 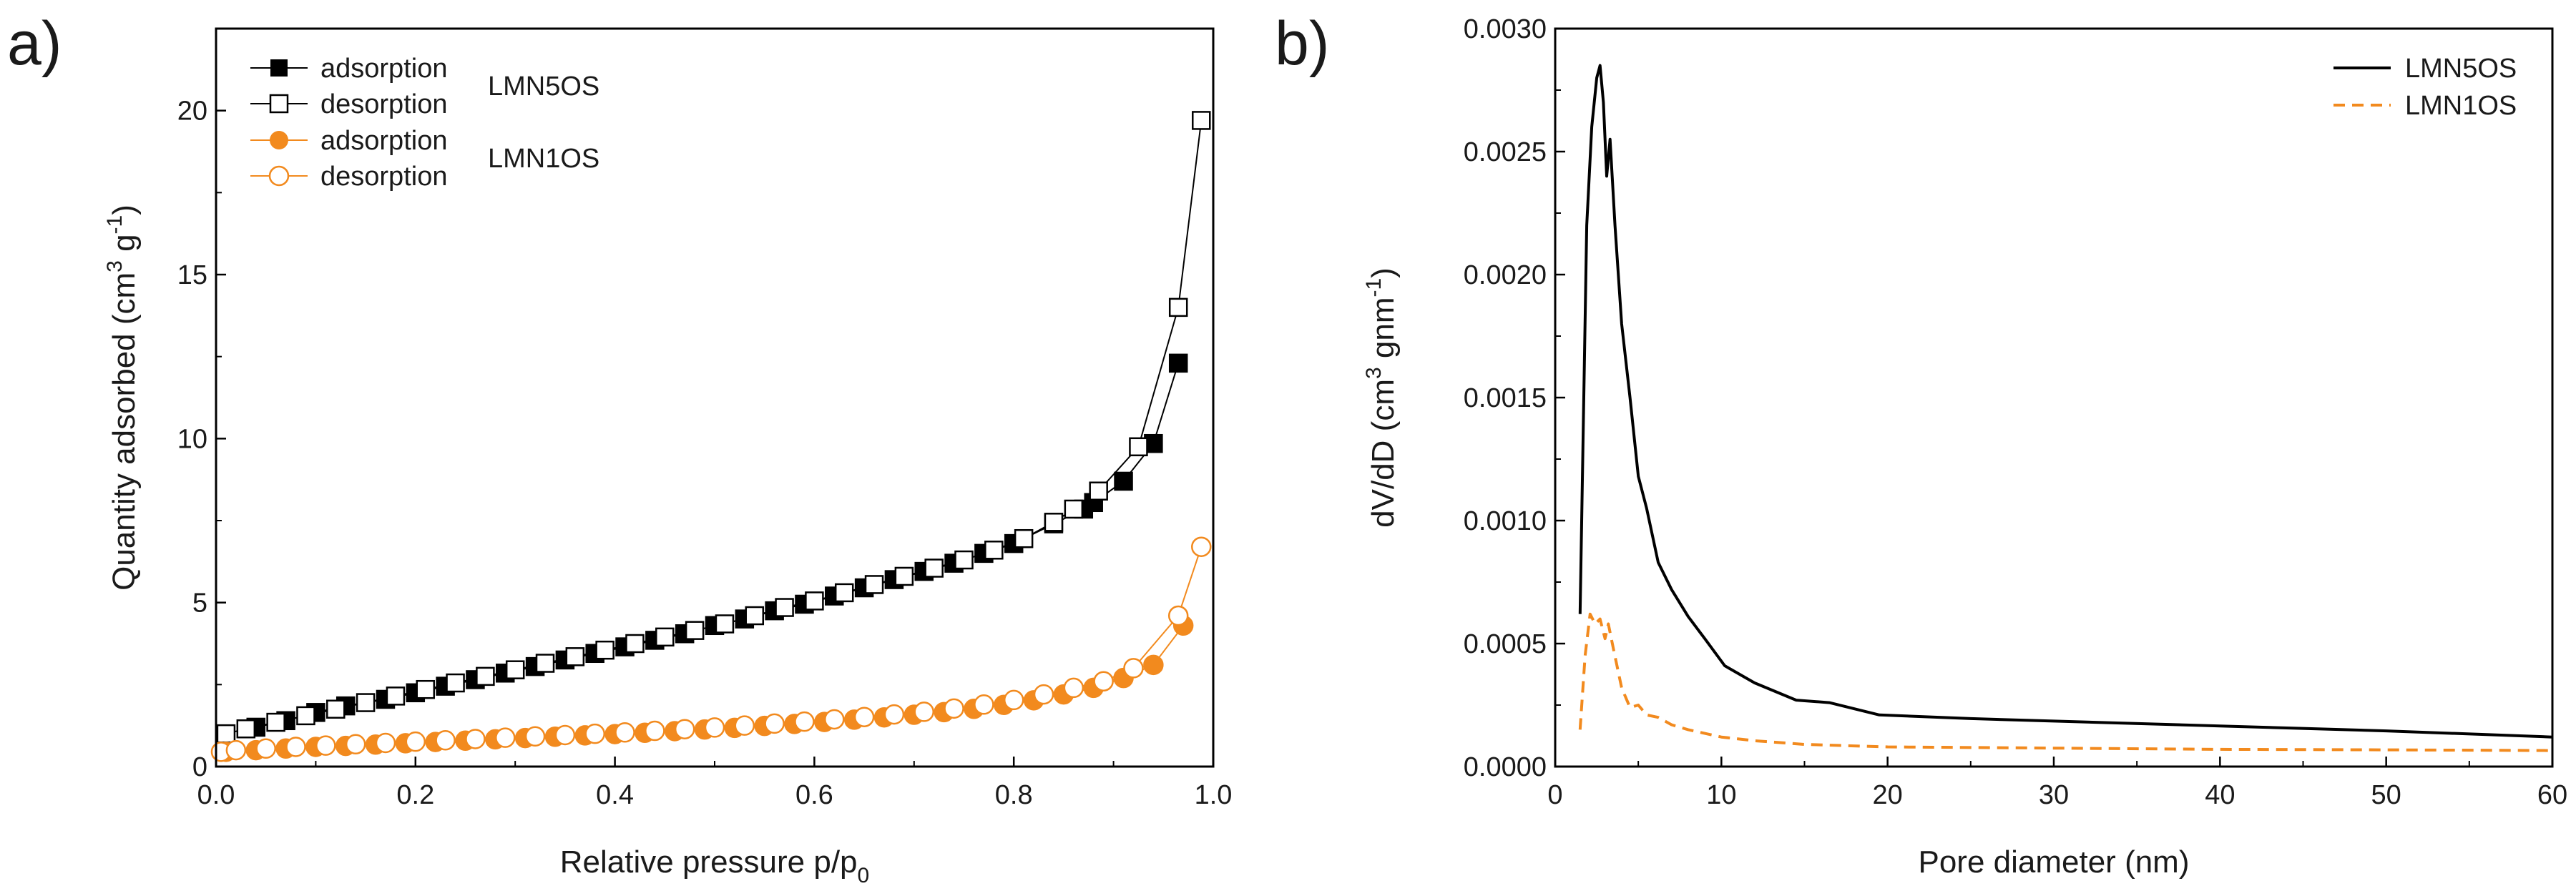 What do you see at coordinates (1214, 795) in the screenshot?
I see `x-tick-label: 1.0` at bounding box center [1214, 795].